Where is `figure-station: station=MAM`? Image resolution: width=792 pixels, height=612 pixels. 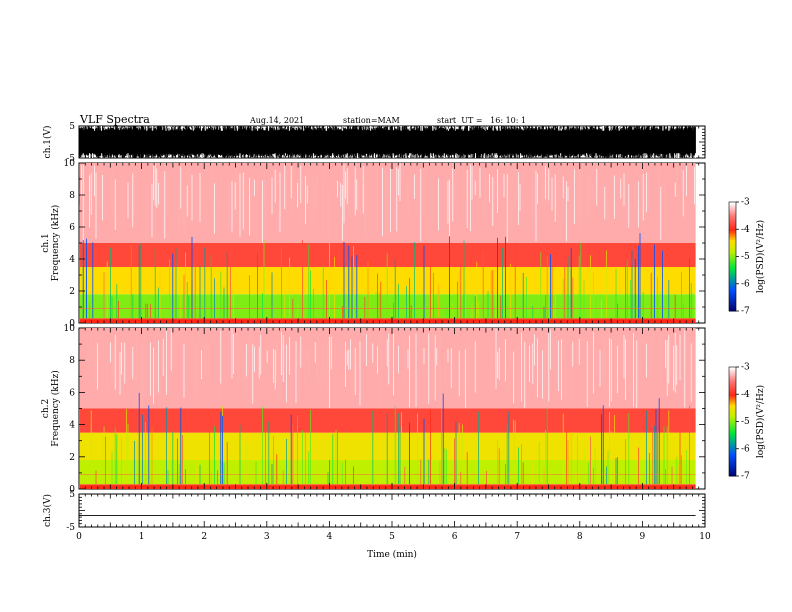 figure-station: station=MAM is located at coordinates (371, 120).